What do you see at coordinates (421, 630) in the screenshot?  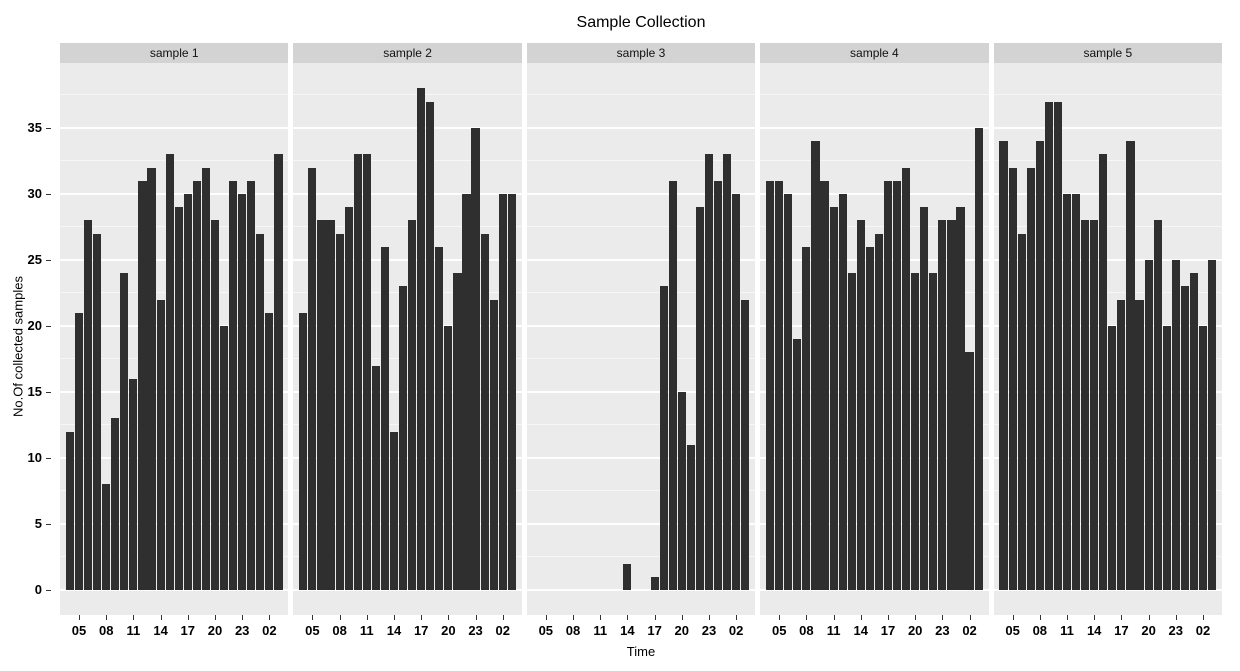 I see `x-tick-label: 17` at bounding box center [421, 630].